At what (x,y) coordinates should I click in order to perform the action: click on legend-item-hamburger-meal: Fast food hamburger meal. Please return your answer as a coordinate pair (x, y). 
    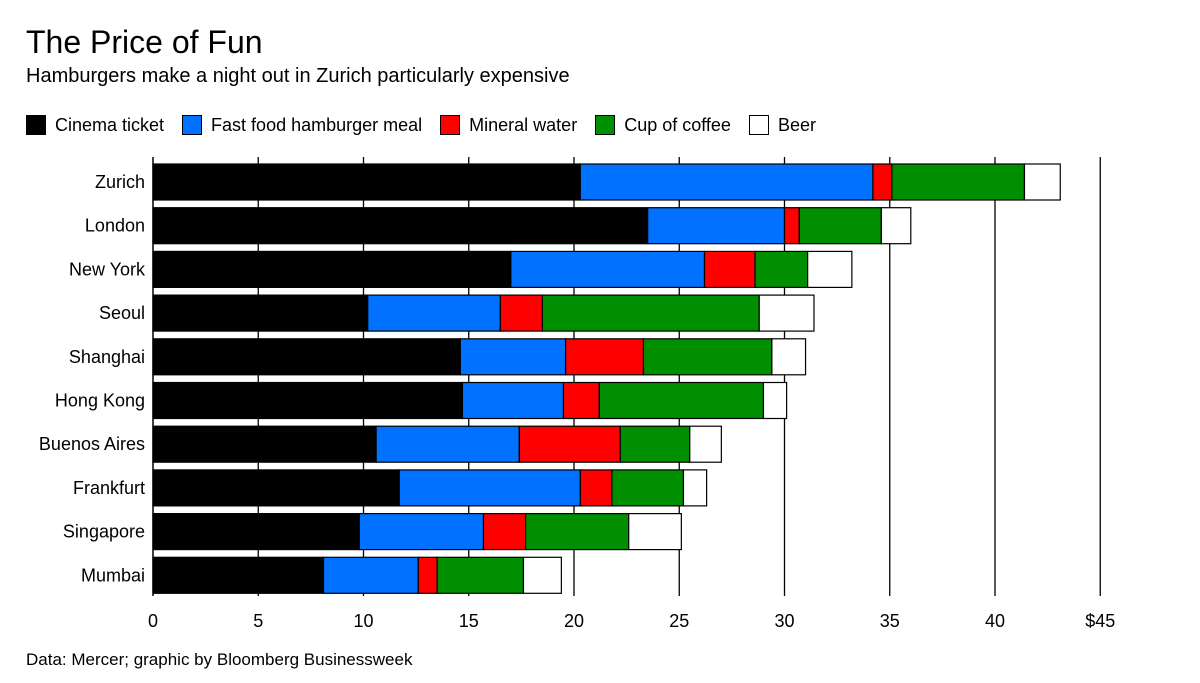
    Looking at the image, I should click on (302, 125).